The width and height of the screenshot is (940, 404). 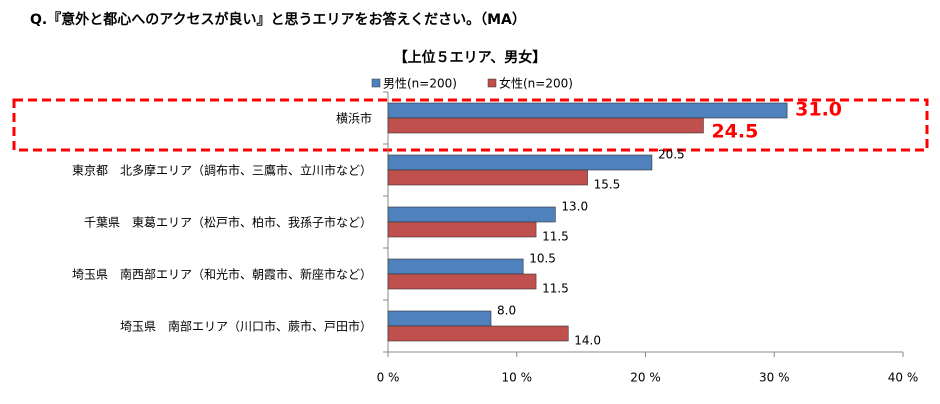 What do you see at coordinates (278, 19) in the screenshot?
I see `chart-title: Q.『意外と都心へのアクセスが良い』と思うエリアをお答えください。（MA）` at bounding box center [278, 19].